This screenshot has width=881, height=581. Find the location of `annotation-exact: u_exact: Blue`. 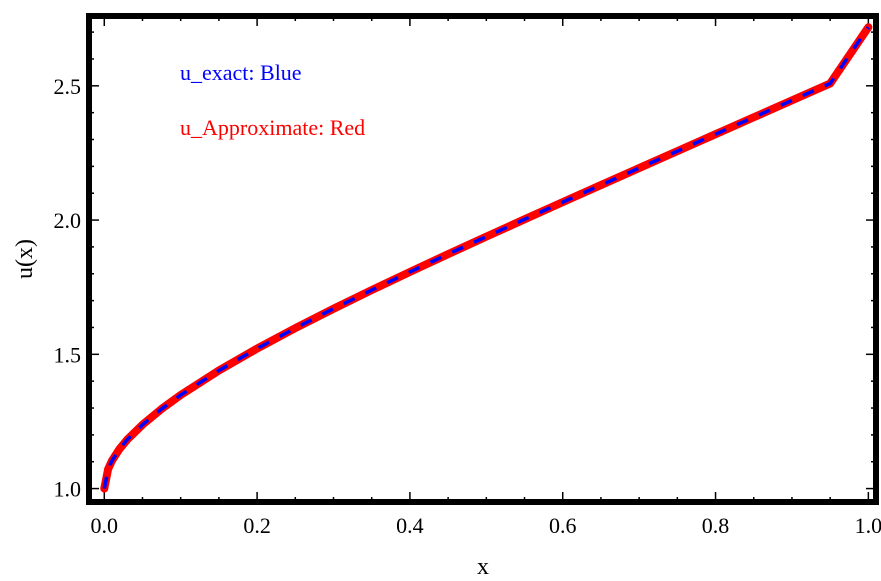

annotation-exact: u_exact: Blue is located at coordinates (241, 72).